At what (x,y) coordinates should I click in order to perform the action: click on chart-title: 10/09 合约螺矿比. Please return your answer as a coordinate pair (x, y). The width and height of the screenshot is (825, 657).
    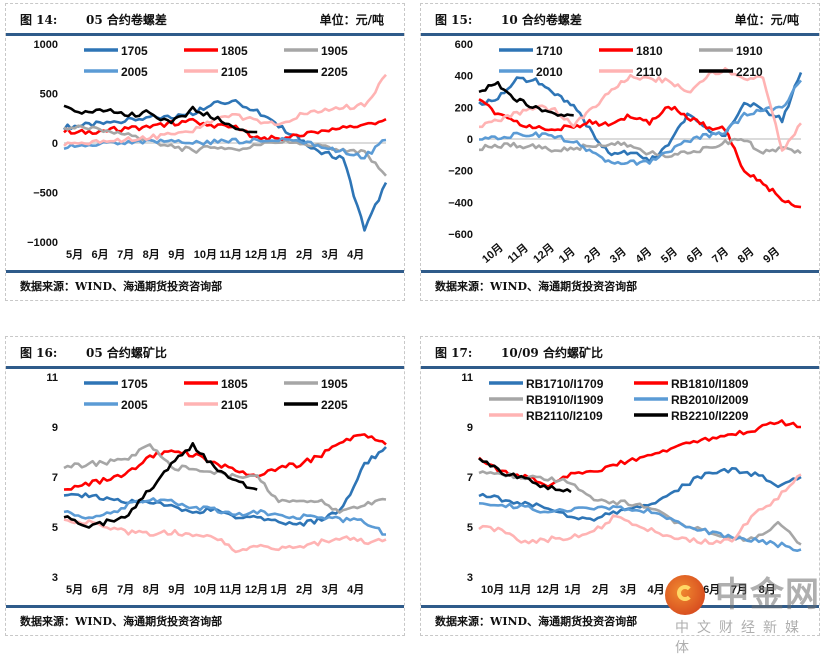
    Looking at the image, I should click on (552, 353).